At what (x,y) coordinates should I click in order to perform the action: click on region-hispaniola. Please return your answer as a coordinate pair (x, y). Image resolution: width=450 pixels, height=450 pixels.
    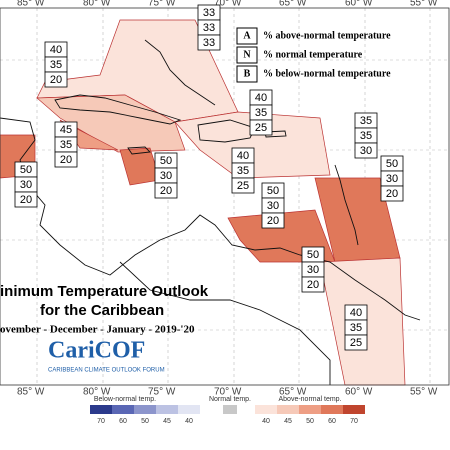
    Looking at the image, I should click on (252, 145).